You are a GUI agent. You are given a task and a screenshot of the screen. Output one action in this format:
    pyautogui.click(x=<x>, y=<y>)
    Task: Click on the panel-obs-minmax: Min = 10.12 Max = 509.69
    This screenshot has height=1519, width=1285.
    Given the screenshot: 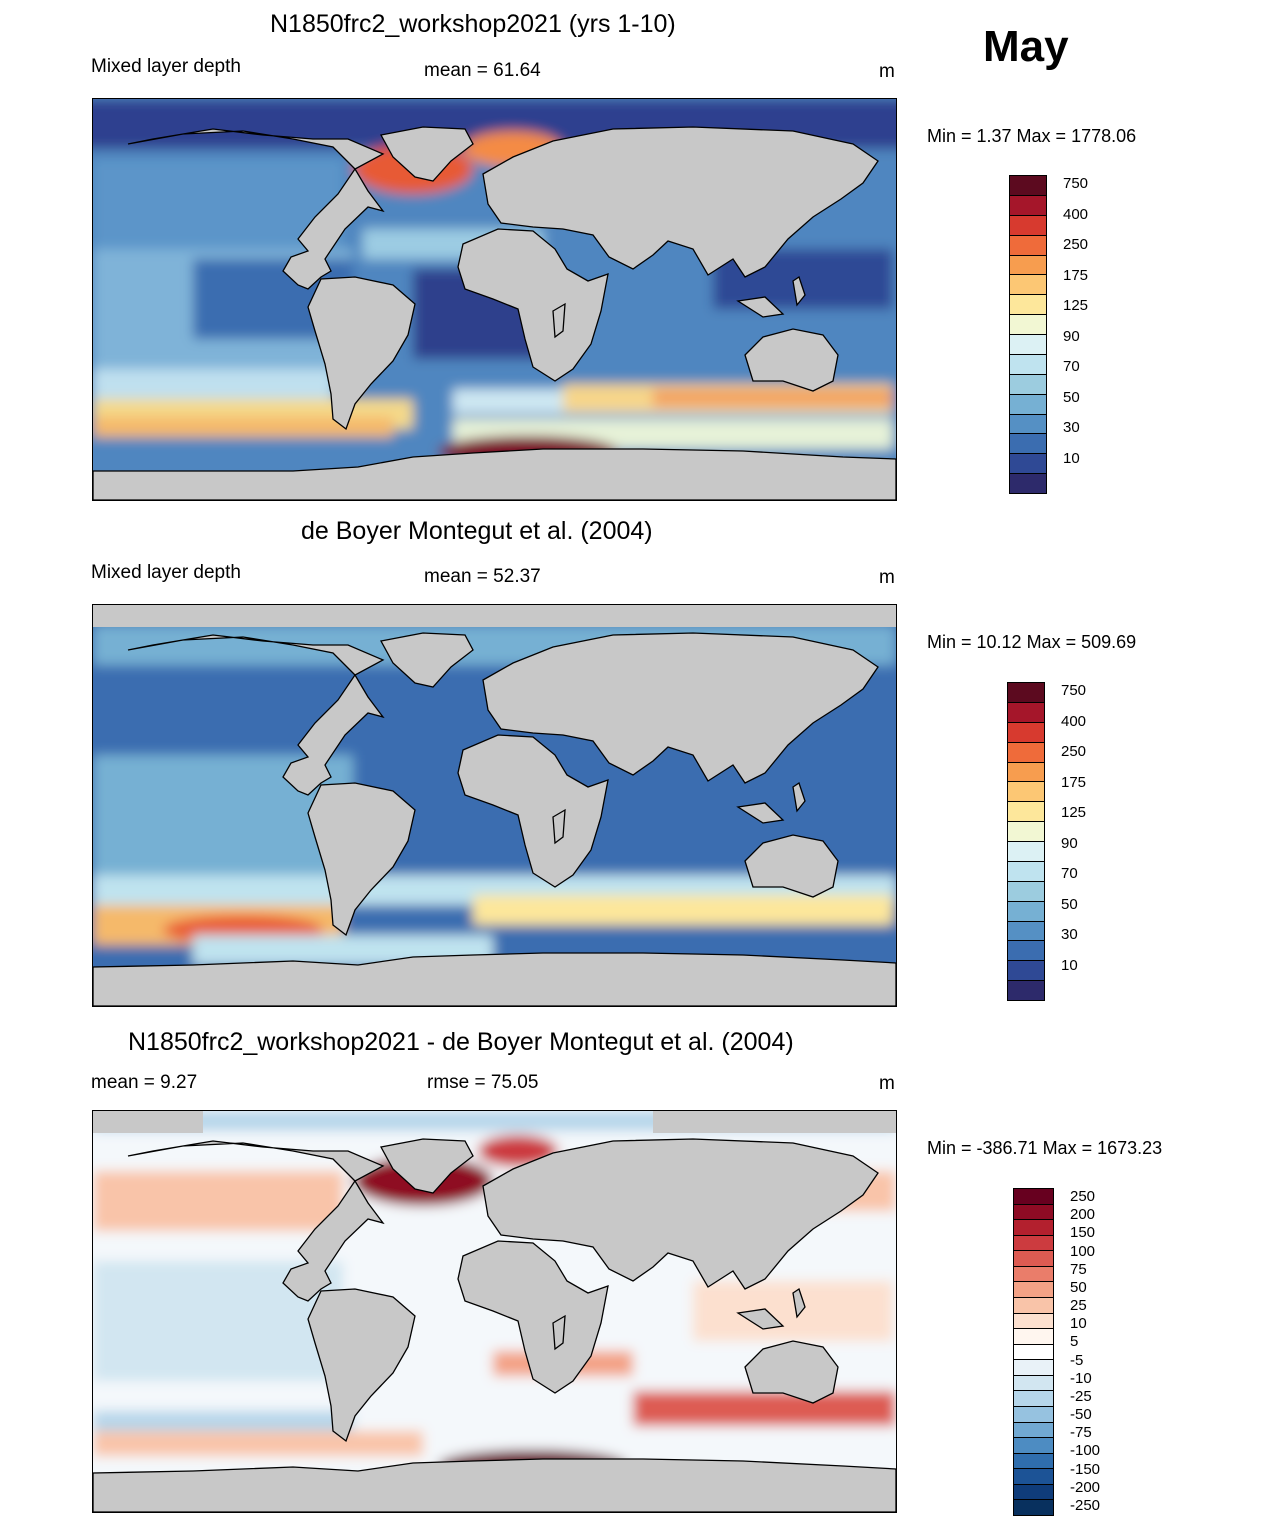 What is the action you would take?
    pyautogui.click(x=1032, y=642)
    